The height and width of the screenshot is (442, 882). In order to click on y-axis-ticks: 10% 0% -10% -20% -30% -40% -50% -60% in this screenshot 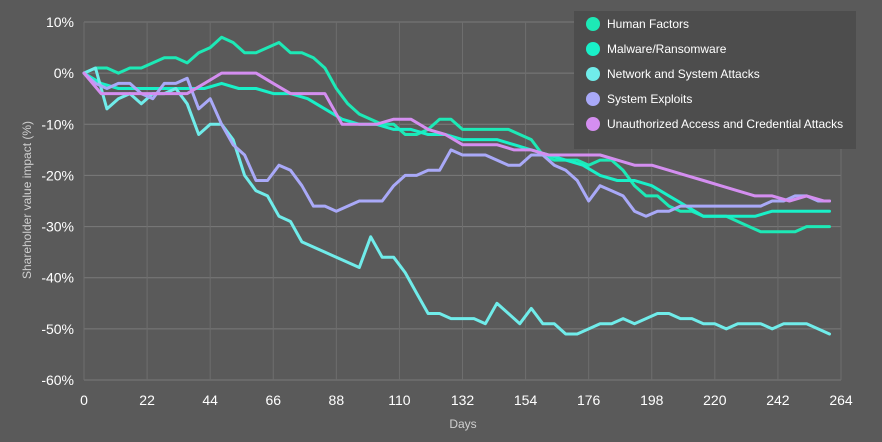, I will do `click(57, 201)`.